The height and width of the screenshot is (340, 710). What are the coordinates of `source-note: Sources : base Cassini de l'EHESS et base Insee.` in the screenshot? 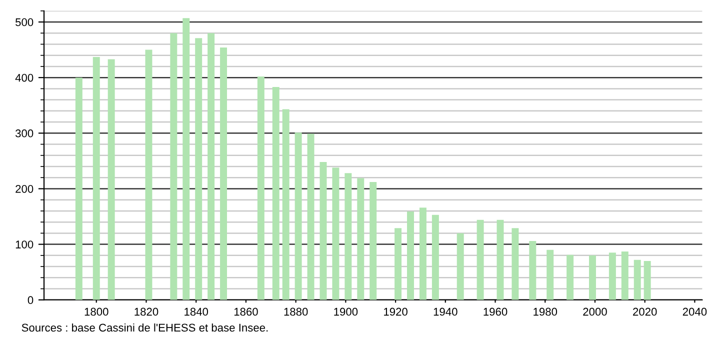 It's located at (145, 327).